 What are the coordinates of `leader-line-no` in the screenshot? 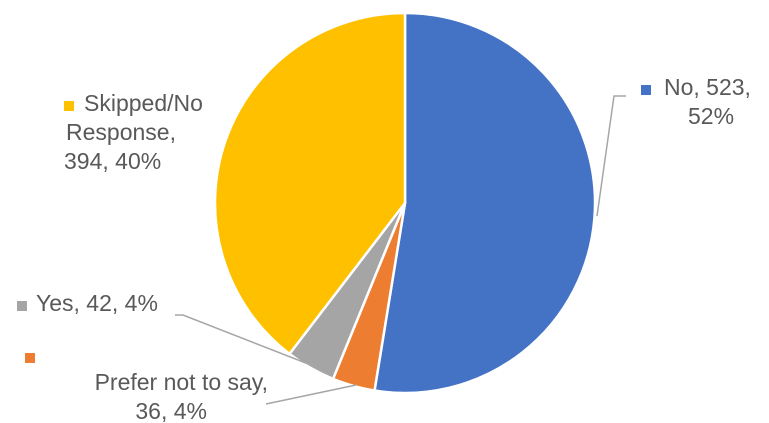 It's located at (611, 156).